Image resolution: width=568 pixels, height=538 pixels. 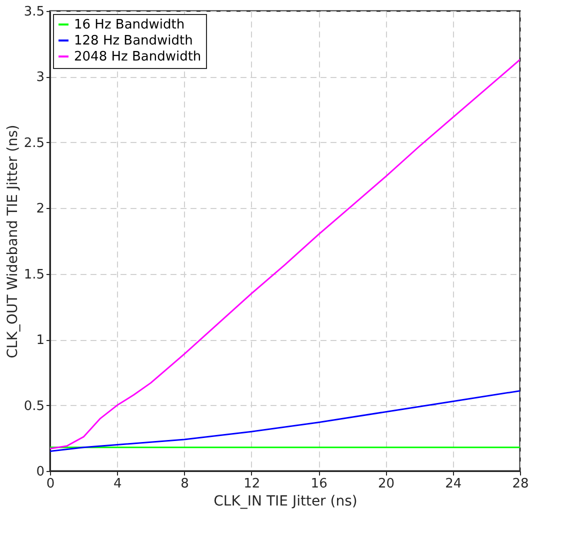 What do you see at coordinates (50, 484) in the screenshot?
I see `x-tick-label: 0` at bounding box center [50, 484].